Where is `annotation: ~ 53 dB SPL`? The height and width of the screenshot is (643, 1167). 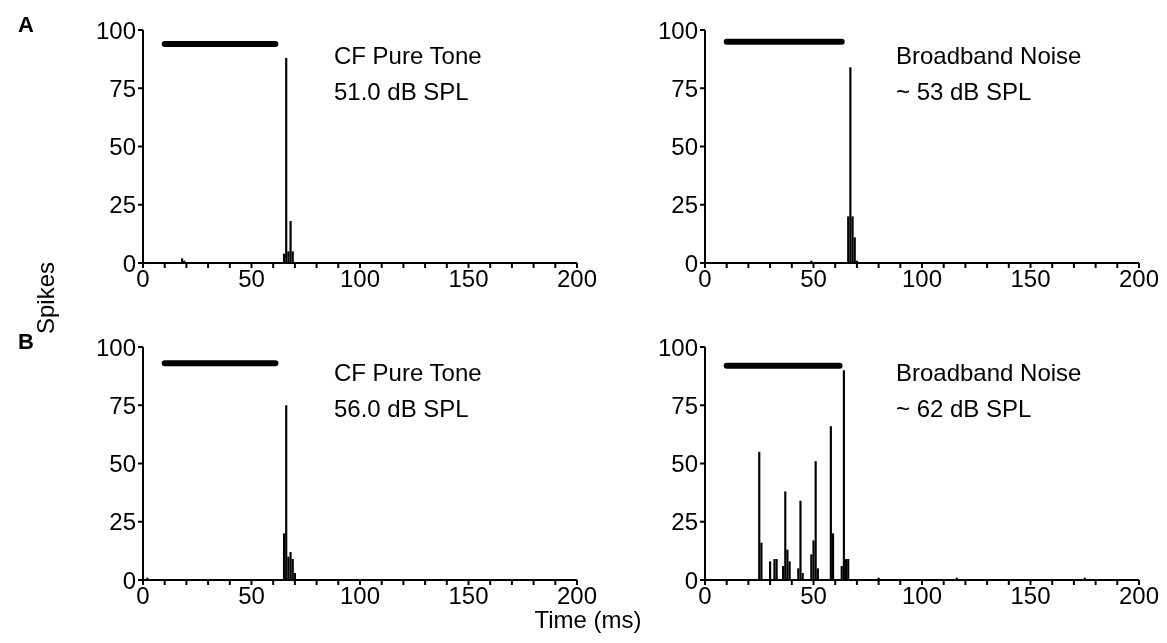
annotation: ~ 53 dB SPL is located at coordinates (964, 92).